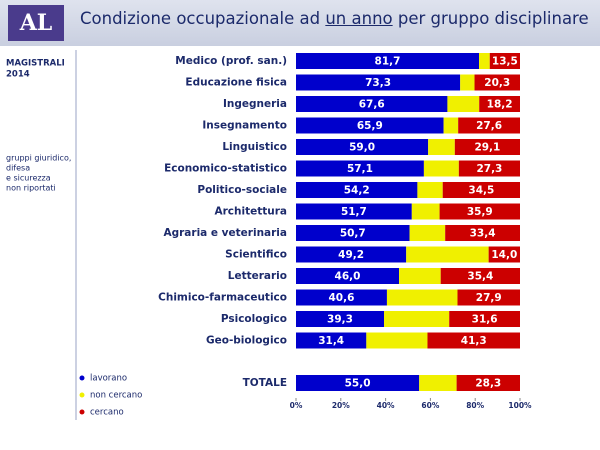  What do you see at coordinates (225, 169) in the screenshot?
I see `y-tick-label: Economico-statistico` at bounding box center [225, 169].